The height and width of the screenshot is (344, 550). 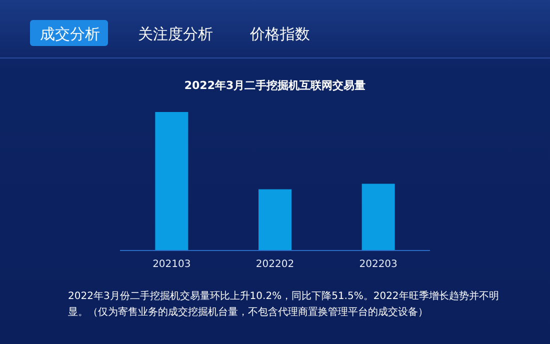 What do you see at coordinates (378, 264) in the screenshot?
I see `x-tick-label: 202203` at bounding box center [378, 264].